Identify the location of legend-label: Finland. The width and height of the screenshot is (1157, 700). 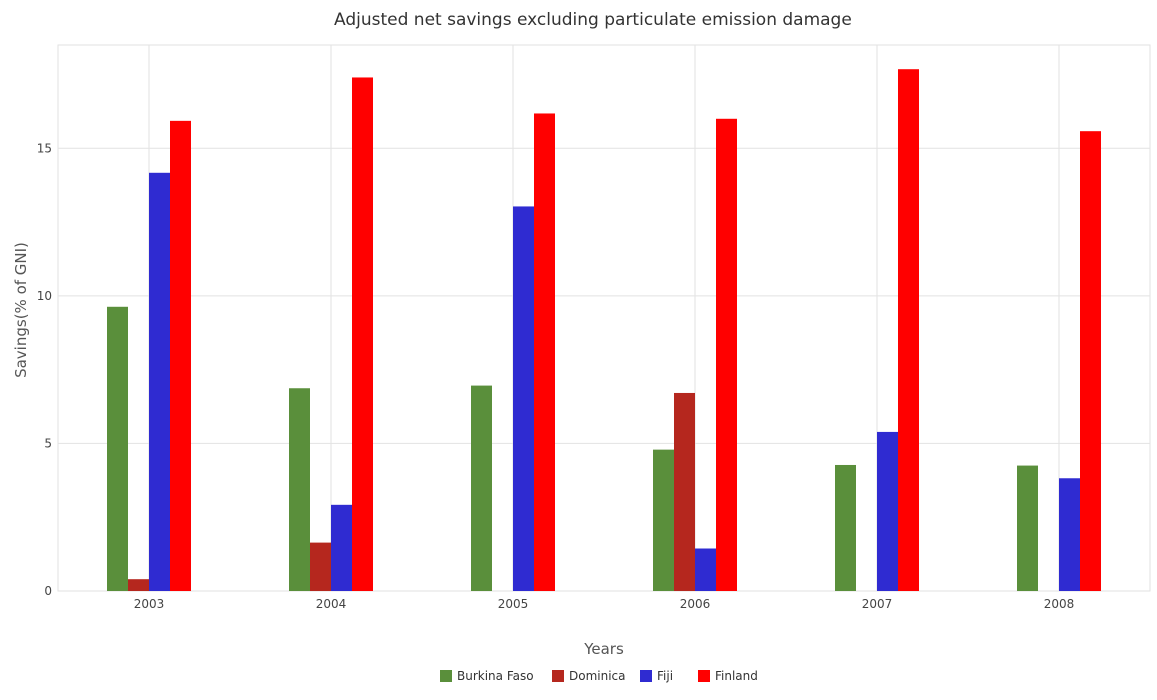
(736, 676).